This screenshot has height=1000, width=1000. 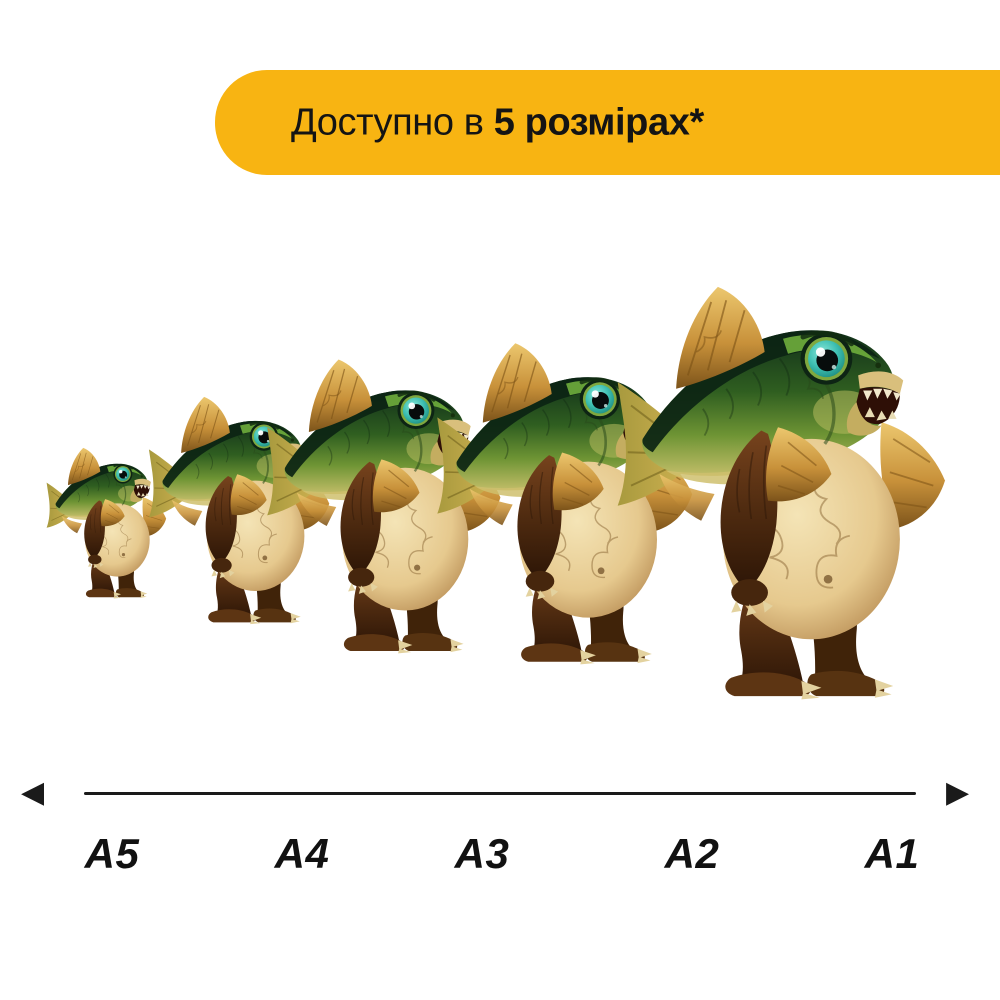 I want to click on left-arrow-icon: ◀, so click(x=33, y=792).